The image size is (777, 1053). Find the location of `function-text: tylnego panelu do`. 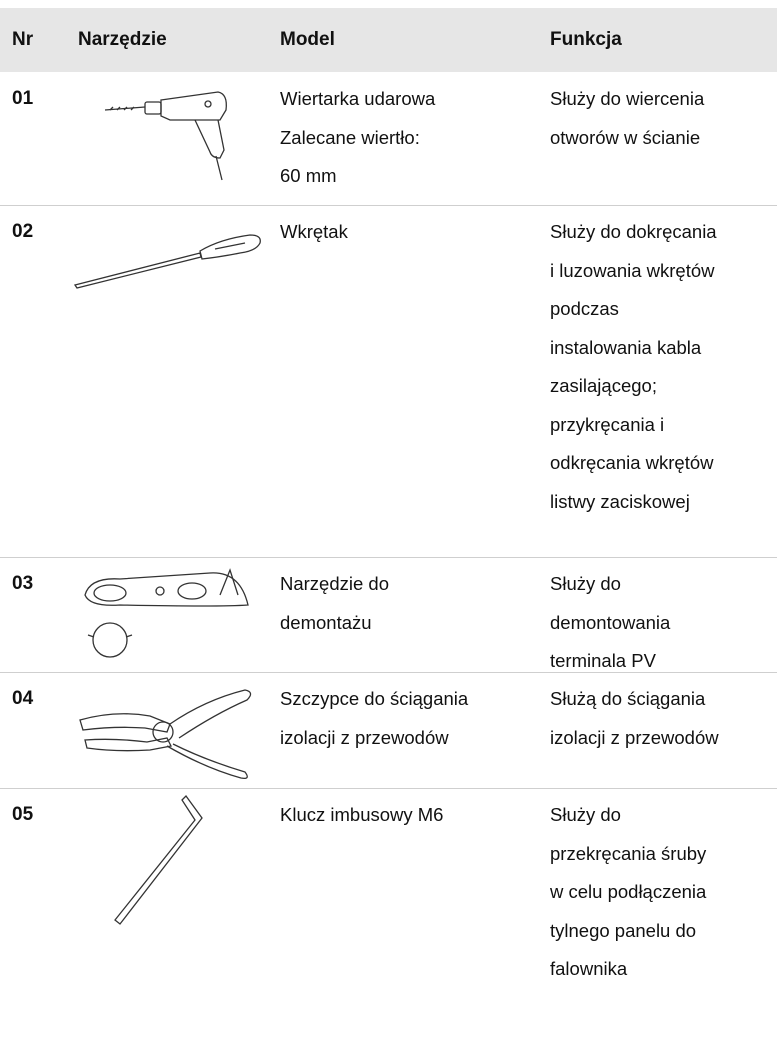

function-text: tylnego panelu do is located at coordinates (623, 930).